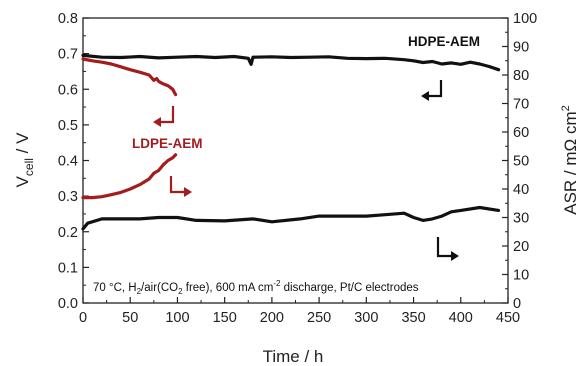  I want to click on series-hdpe-voltage, so click(291, 62).